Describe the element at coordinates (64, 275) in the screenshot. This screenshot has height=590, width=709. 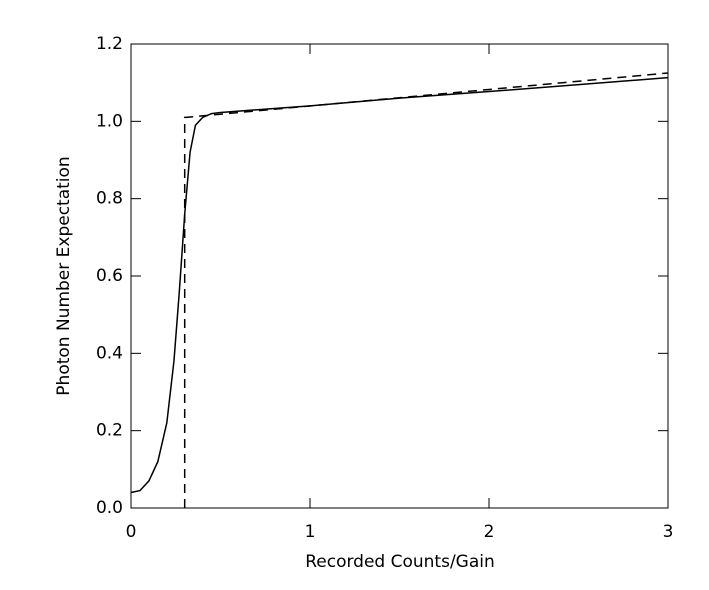
I see `y-axis-label: Photon Number Expectation` at that location.